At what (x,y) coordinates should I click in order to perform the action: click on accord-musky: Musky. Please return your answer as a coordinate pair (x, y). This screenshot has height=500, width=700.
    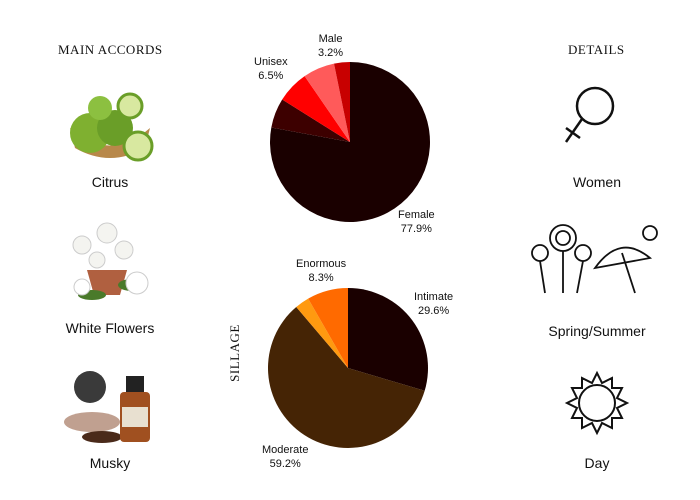
    Looking at the image, I should click on (110, 463).